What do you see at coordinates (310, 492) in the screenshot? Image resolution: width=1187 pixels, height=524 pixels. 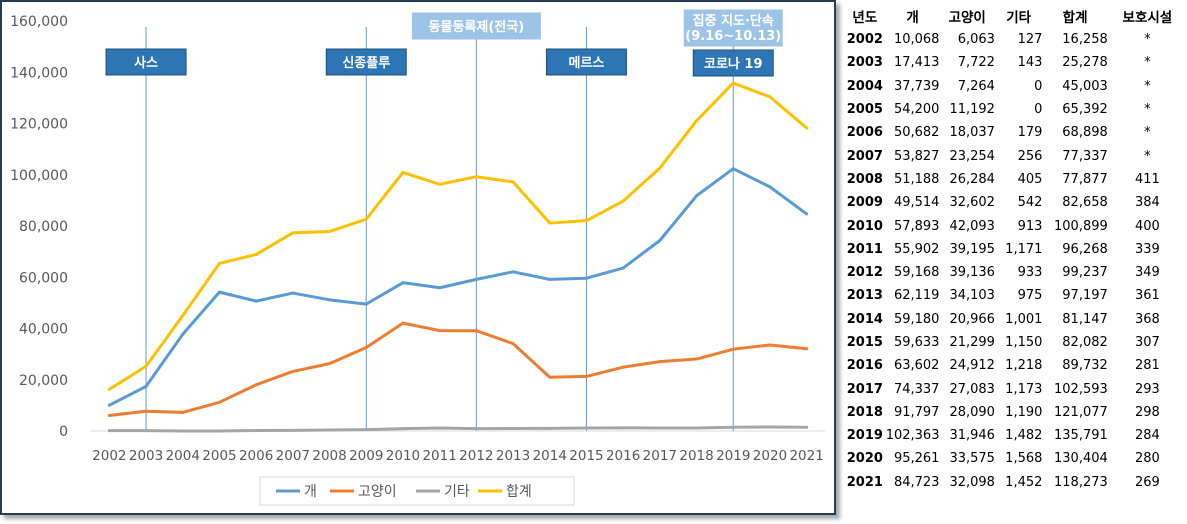 I see `legend-label: 개` at bounding box center [310, 492].